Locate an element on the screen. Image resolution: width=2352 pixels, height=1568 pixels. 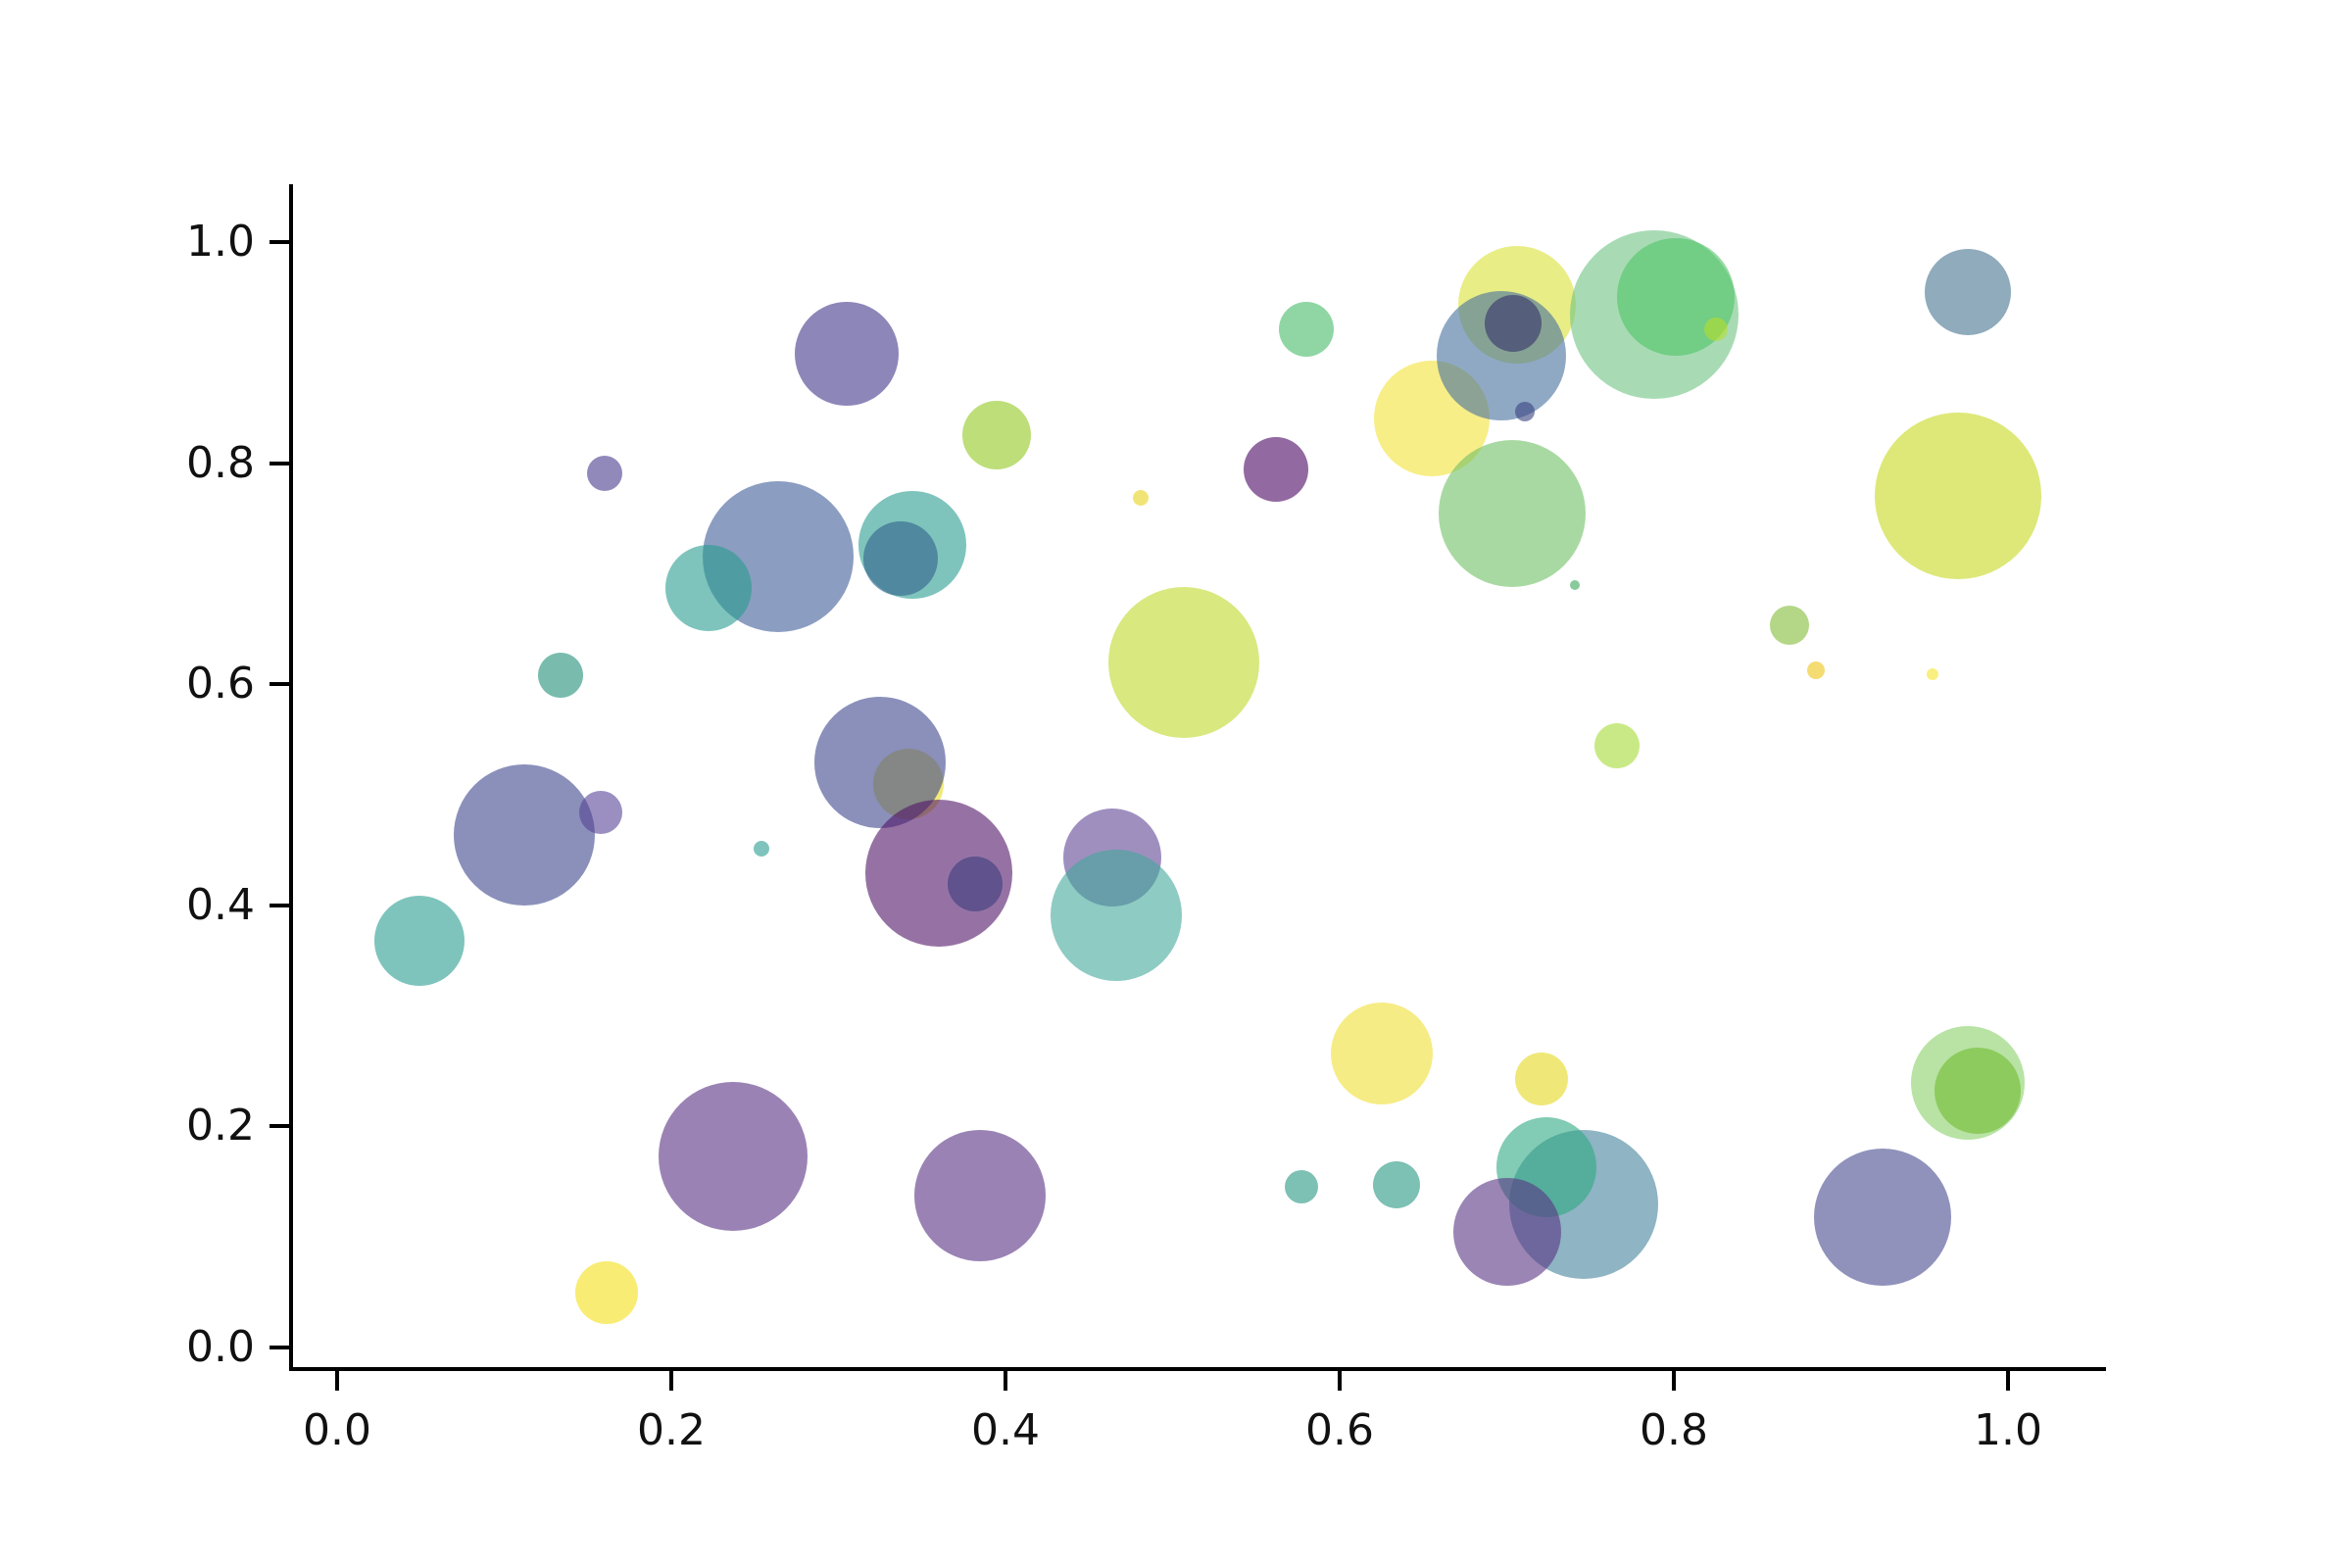
x-tick-label: 0.4 is located at coordinates (1005, 1430).